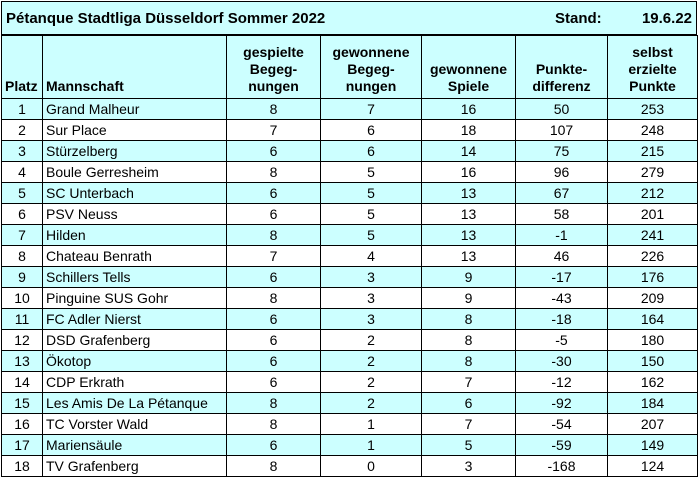 This screenshot has width=700, height=477. I want to click on cell-platz: 7, so click(22, 235).